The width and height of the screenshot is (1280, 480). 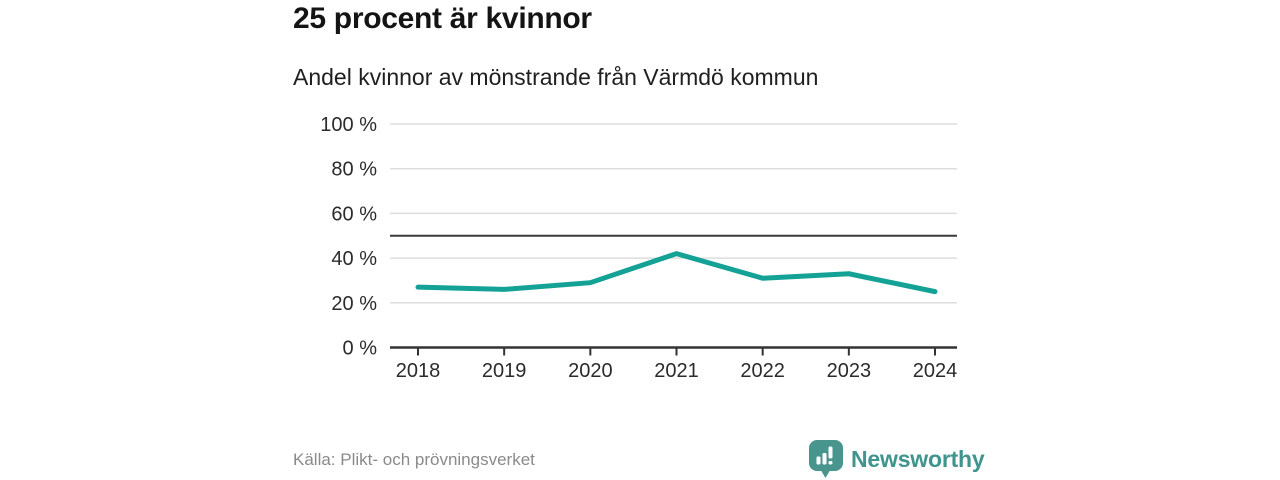 What do you see at coordinates (418, 371) in the screenshot?
I see `x-axis-label: 2018` at bounding box center [418, 371].